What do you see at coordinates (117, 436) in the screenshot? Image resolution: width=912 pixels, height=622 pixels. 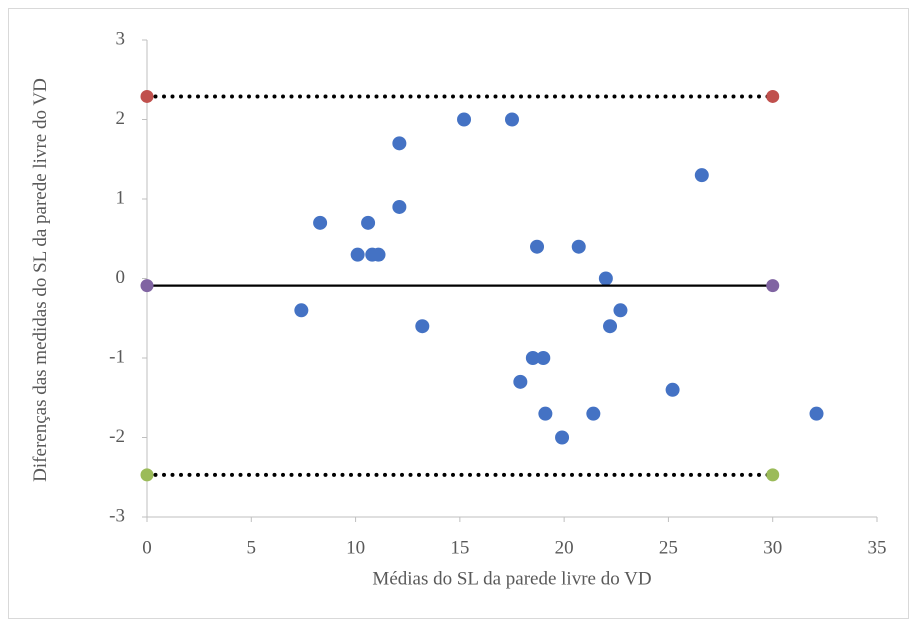 I see `y-tick-label: -2` at bounding box center [117, 436].